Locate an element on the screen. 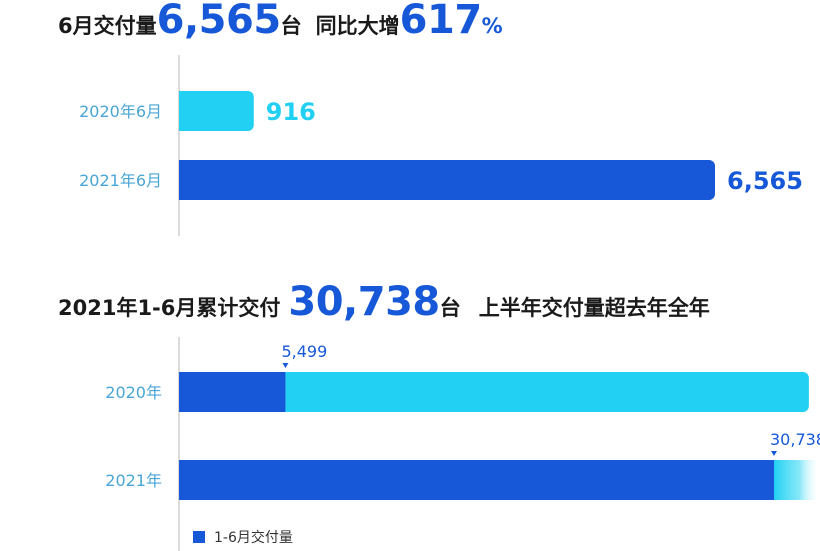  headline-h1-cumulative: 2021年1-6月累计交付 30,738台 上半年交付量超去年全年 is located at coordinates (384, 302).